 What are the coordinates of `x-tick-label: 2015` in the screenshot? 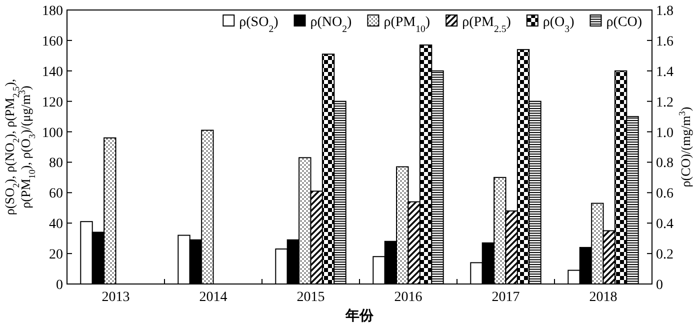 It's located at (310, 297).